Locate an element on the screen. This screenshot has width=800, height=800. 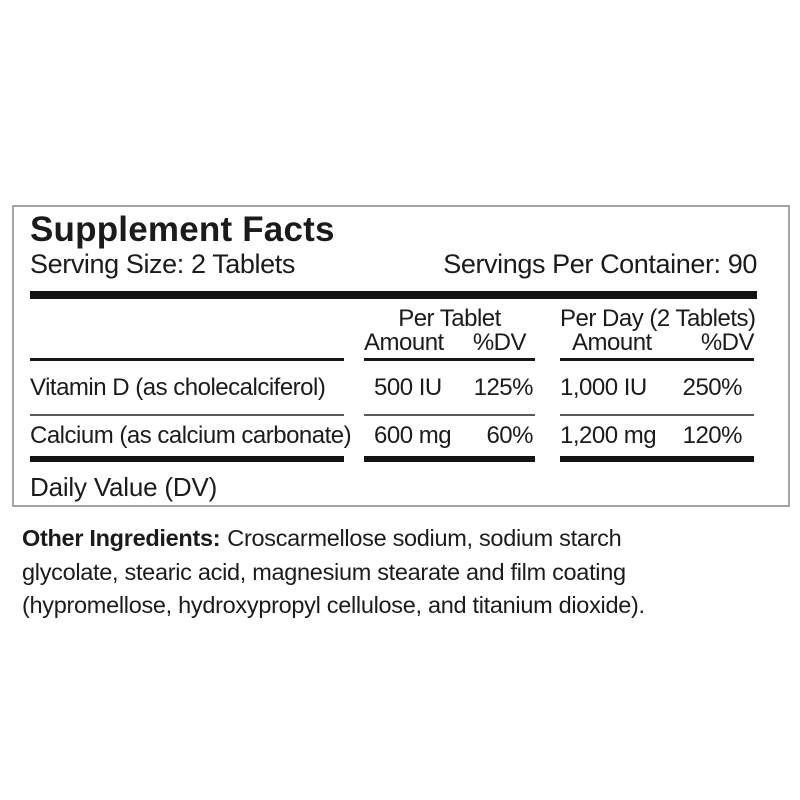
column-group-header-row: Per Tablet Per Day (2 Tablets) is located at coordinates (393, 318).